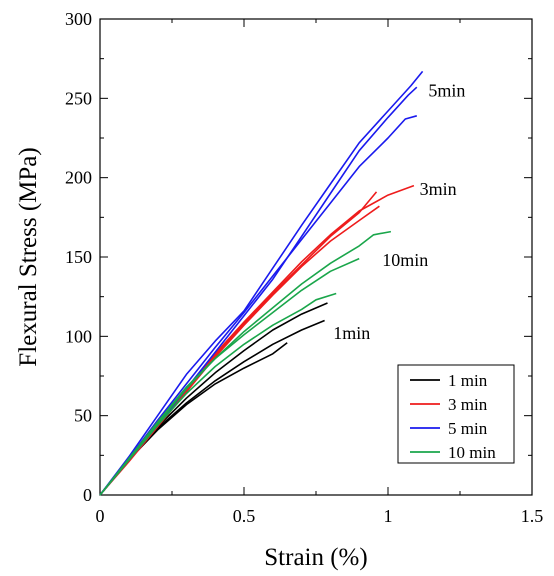 Image resolution: width=554 pixels, height=576 pixels. I want to click on series-annotation: 1min, so click(351, 333).